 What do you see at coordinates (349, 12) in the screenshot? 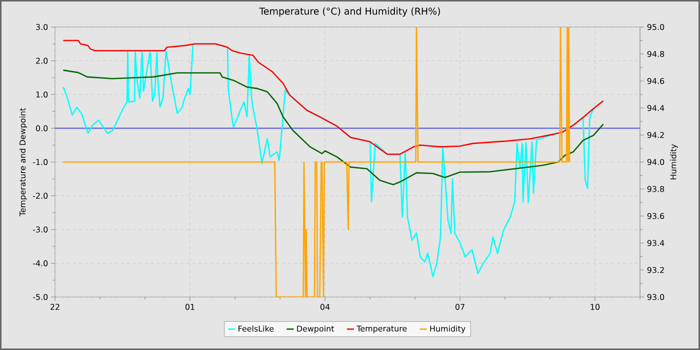
I see `chart-title: Temperature (°C) and Humidity (RH%)` at bounding box center [349, 12].